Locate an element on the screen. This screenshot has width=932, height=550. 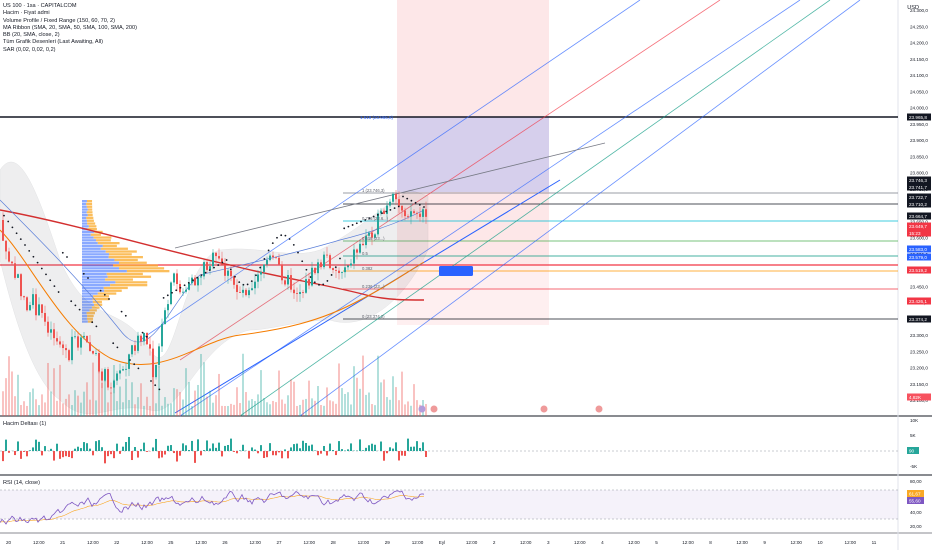
time-tick: 25 is located at coordinates (171, 542).